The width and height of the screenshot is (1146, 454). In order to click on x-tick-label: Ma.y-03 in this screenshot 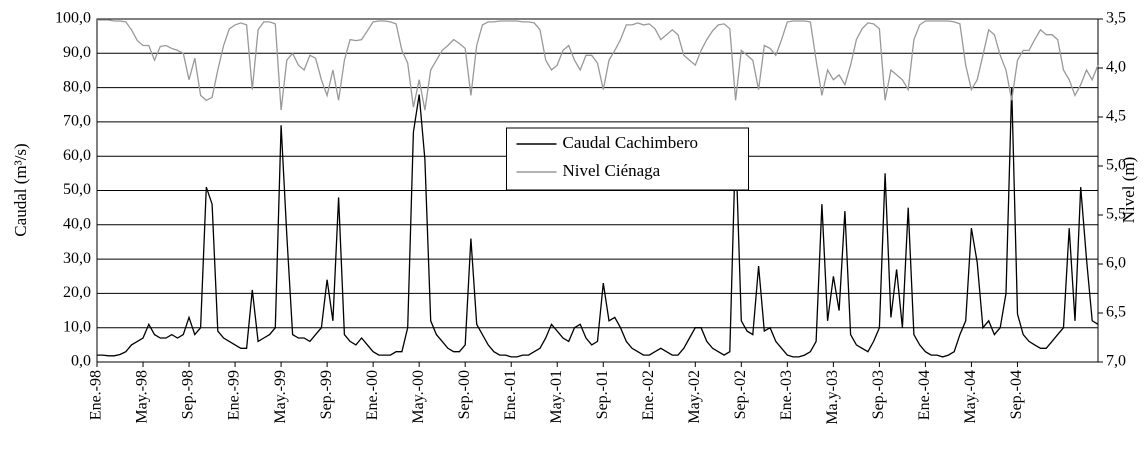, I will do `click(832, 397)`.